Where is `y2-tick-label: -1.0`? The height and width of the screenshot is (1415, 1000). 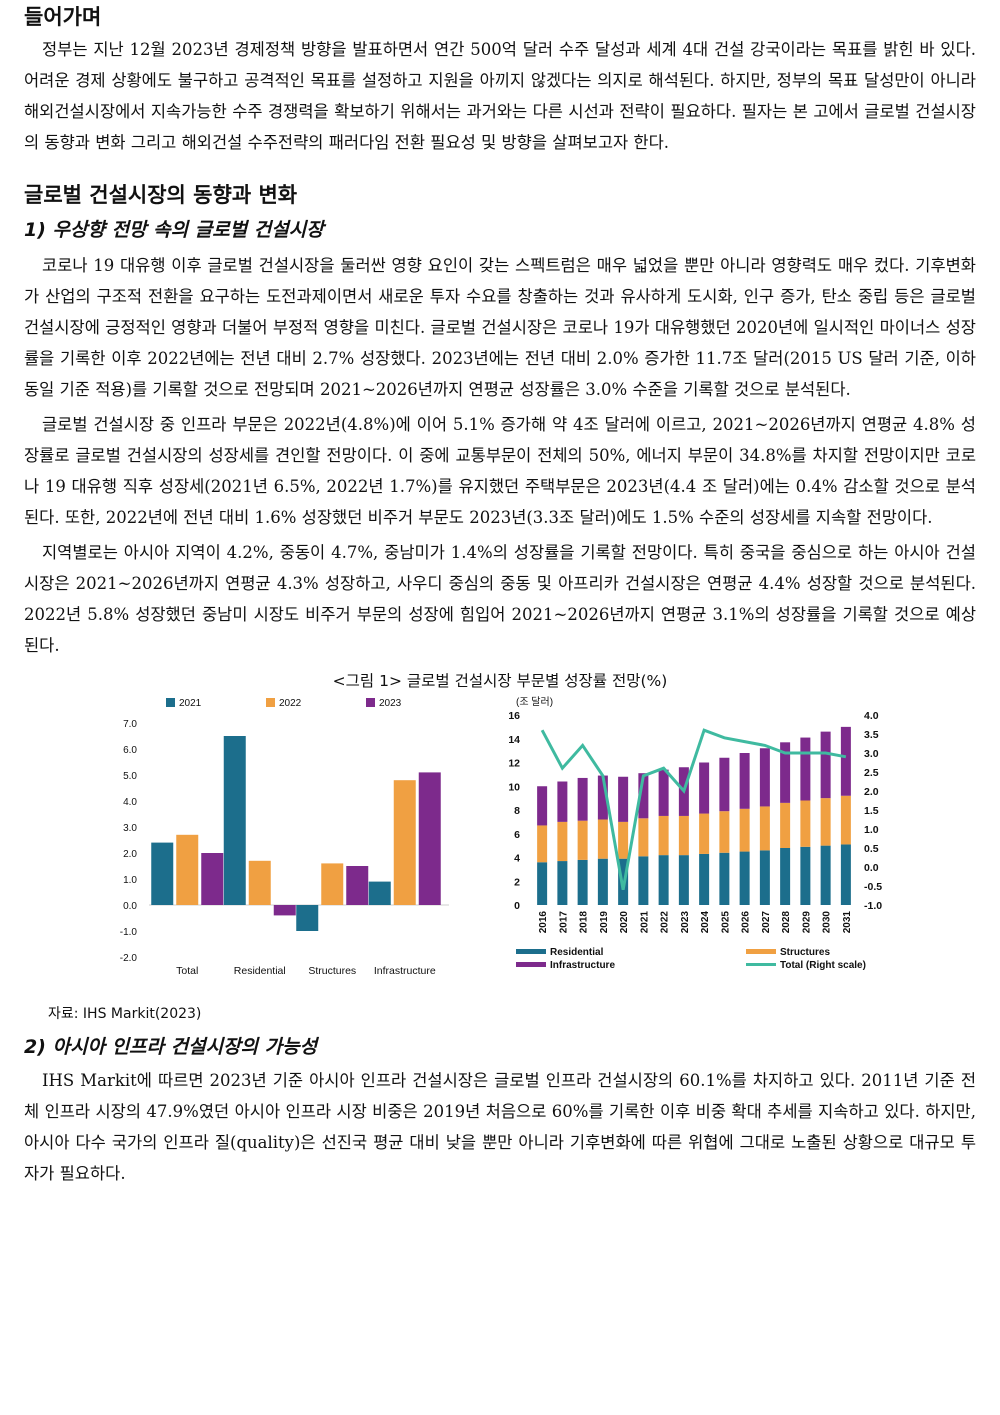 y2-tick-label: -1.0 is located at coordinates (873, 906).